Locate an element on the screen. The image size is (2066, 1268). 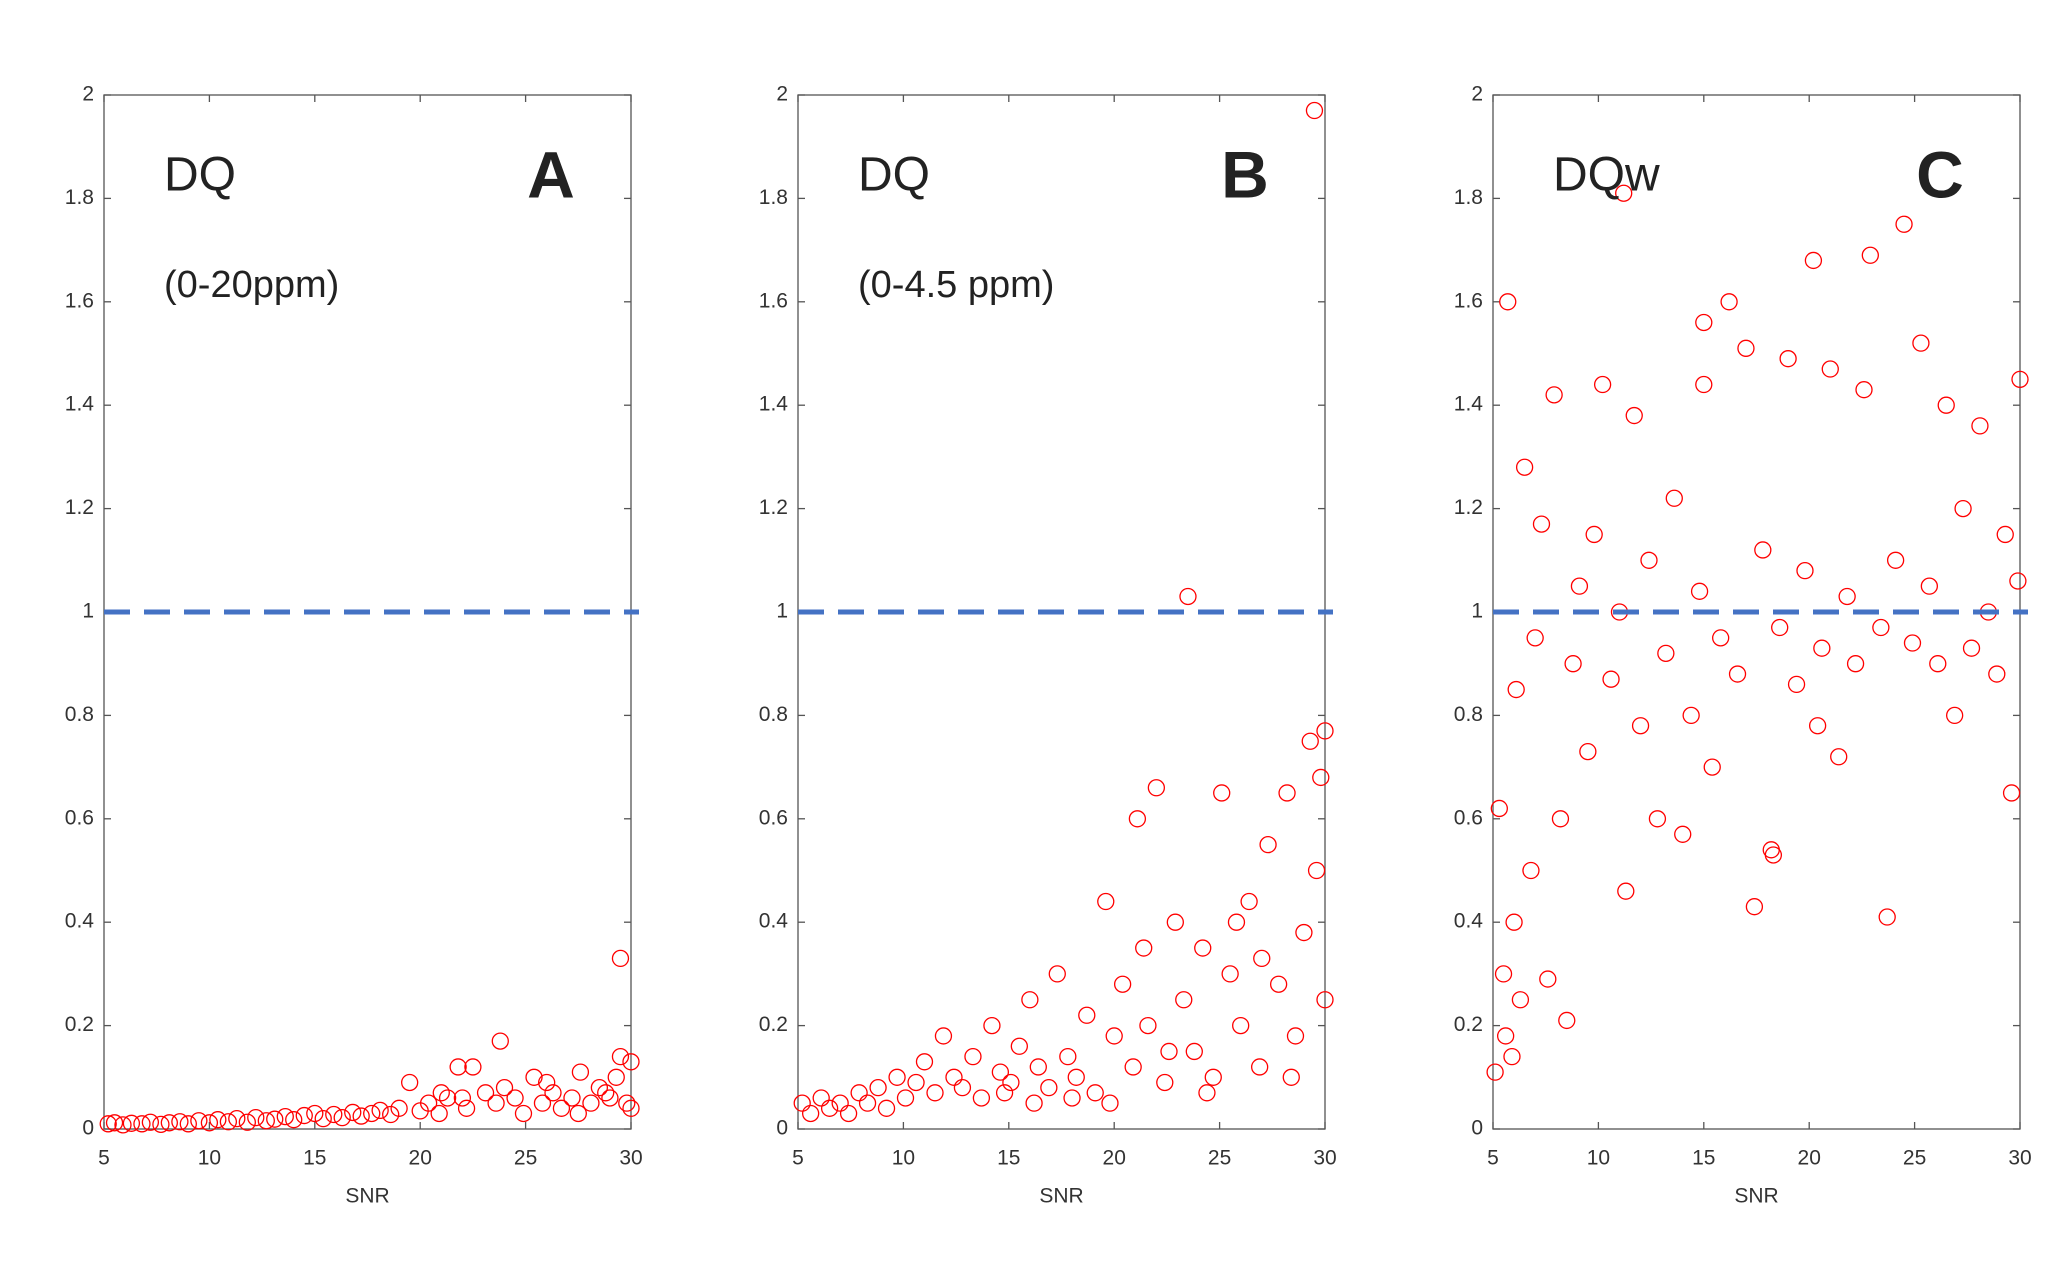
x-tick-label: 25 is located at coordinates (1914, 1158).